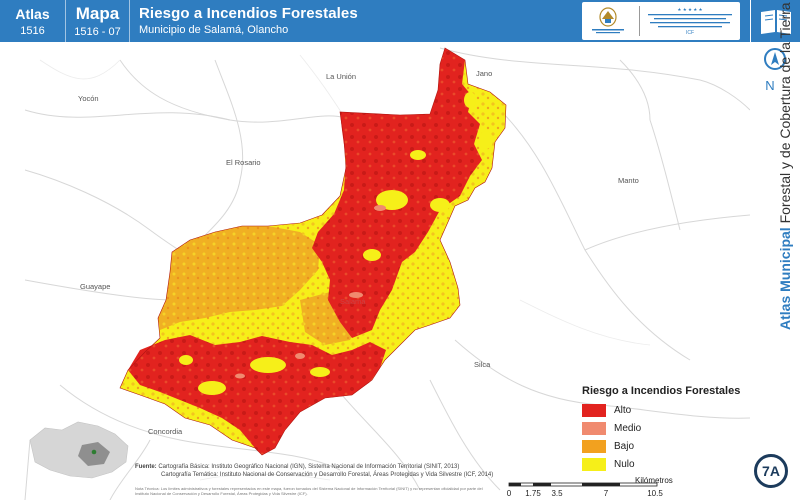  I want to click on logo-panel: ★ ★ ★ ★ ★ ICF, so click(661, 21).